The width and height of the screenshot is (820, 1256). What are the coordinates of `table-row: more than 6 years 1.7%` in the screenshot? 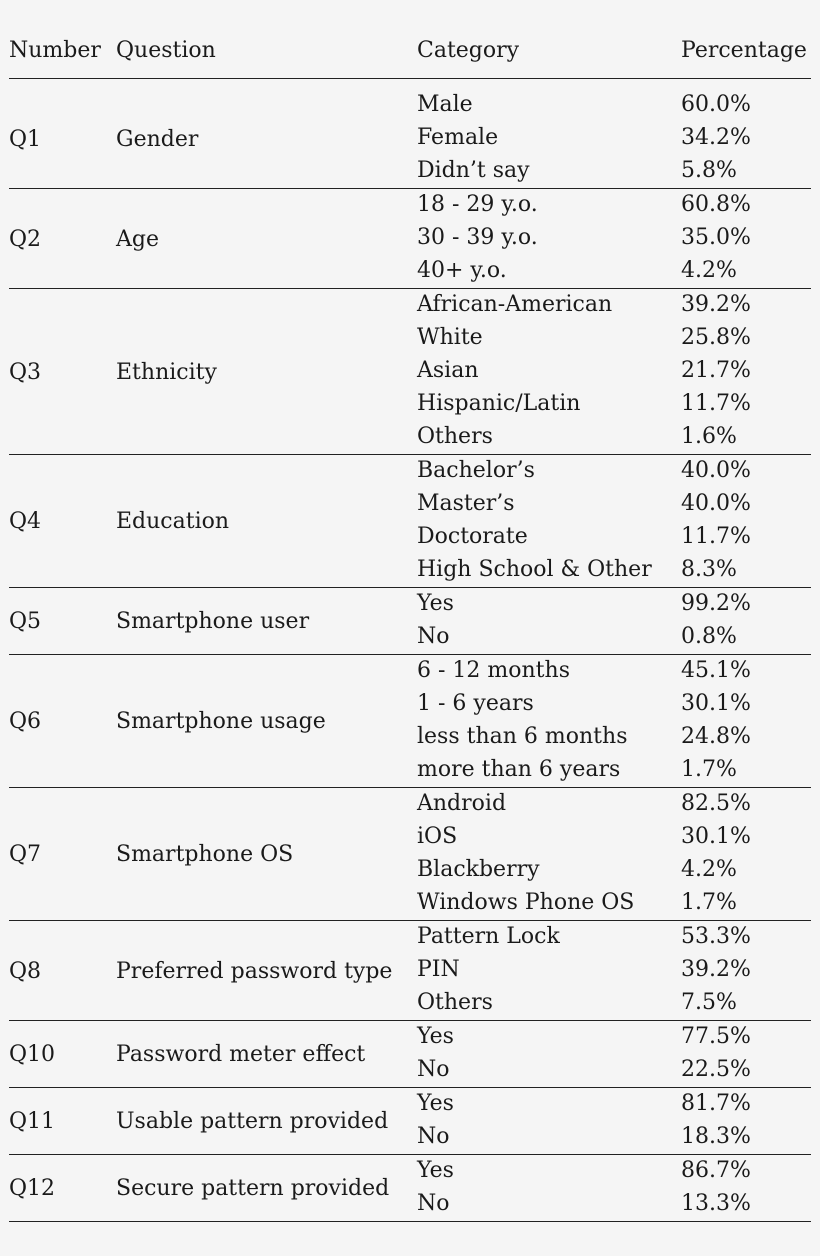 It's located at (410, 770).